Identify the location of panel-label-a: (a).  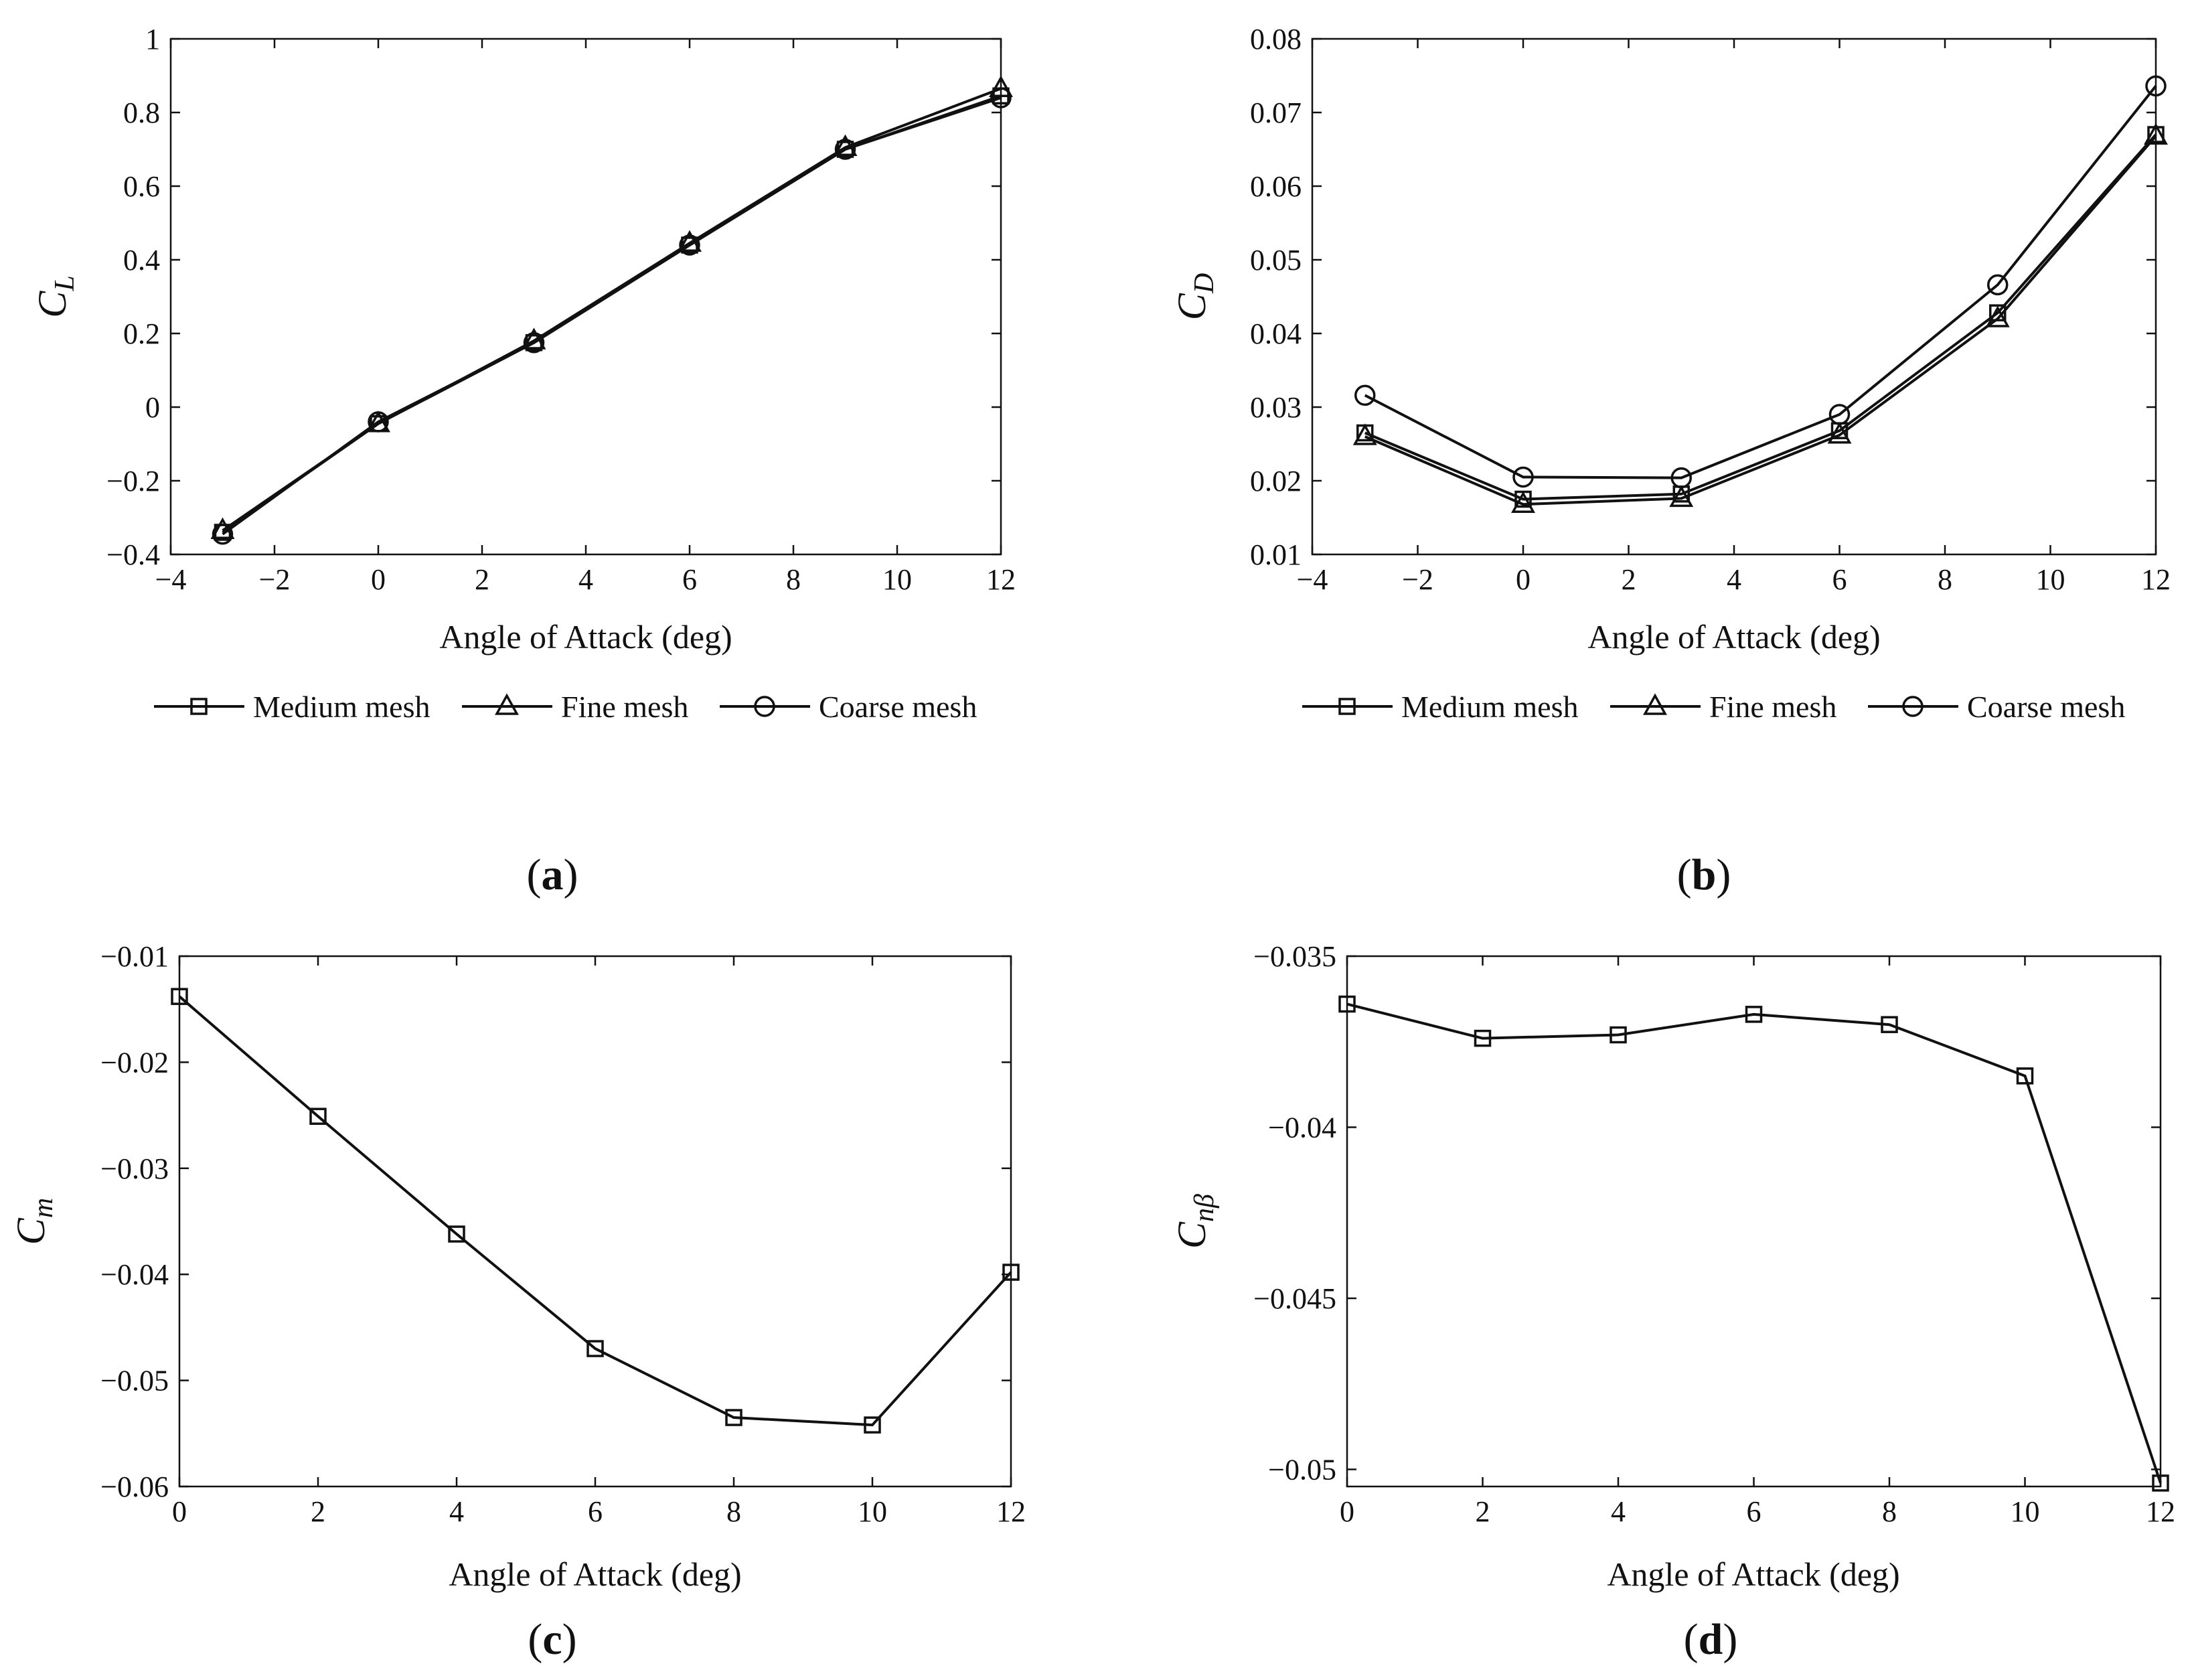
(552, 874).